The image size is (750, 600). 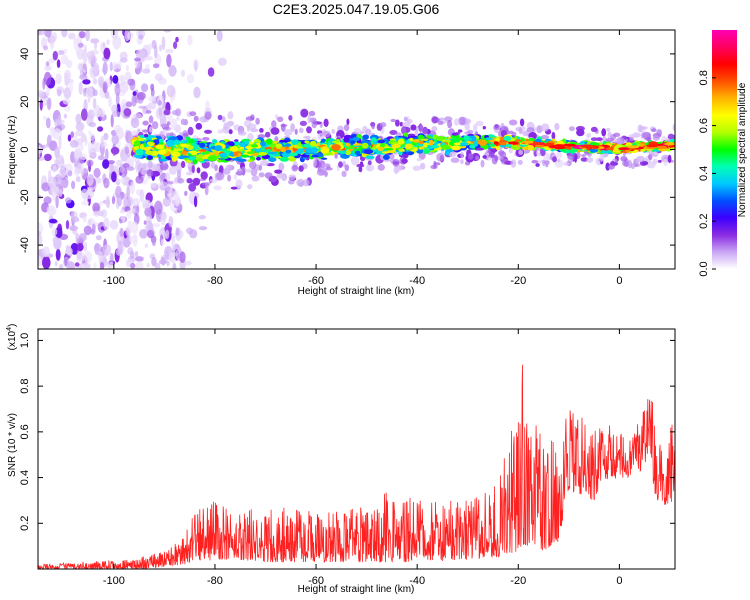 I want to click on snr-y-axis-label: SNR (10 * v/v), so click(x=12, y=445).